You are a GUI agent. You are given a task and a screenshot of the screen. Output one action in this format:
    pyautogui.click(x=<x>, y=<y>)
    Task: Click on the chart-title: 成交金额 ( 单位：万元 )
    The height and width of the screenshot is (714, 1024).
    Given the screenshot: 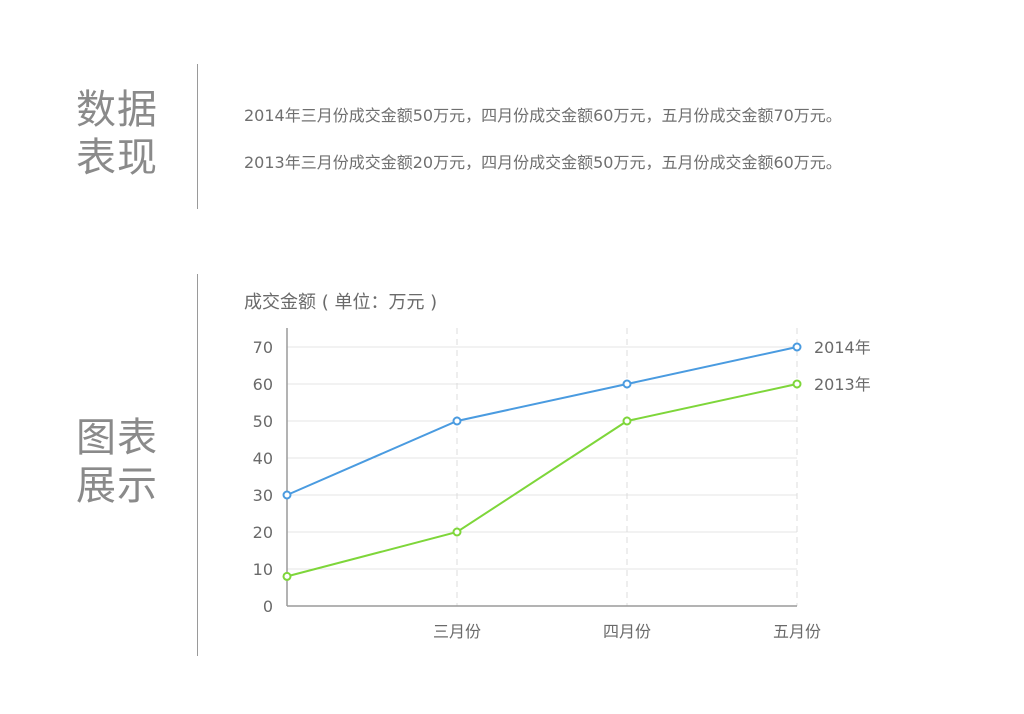 What is the action you would take?
    pyautogui.click(x=340, y=302)
    